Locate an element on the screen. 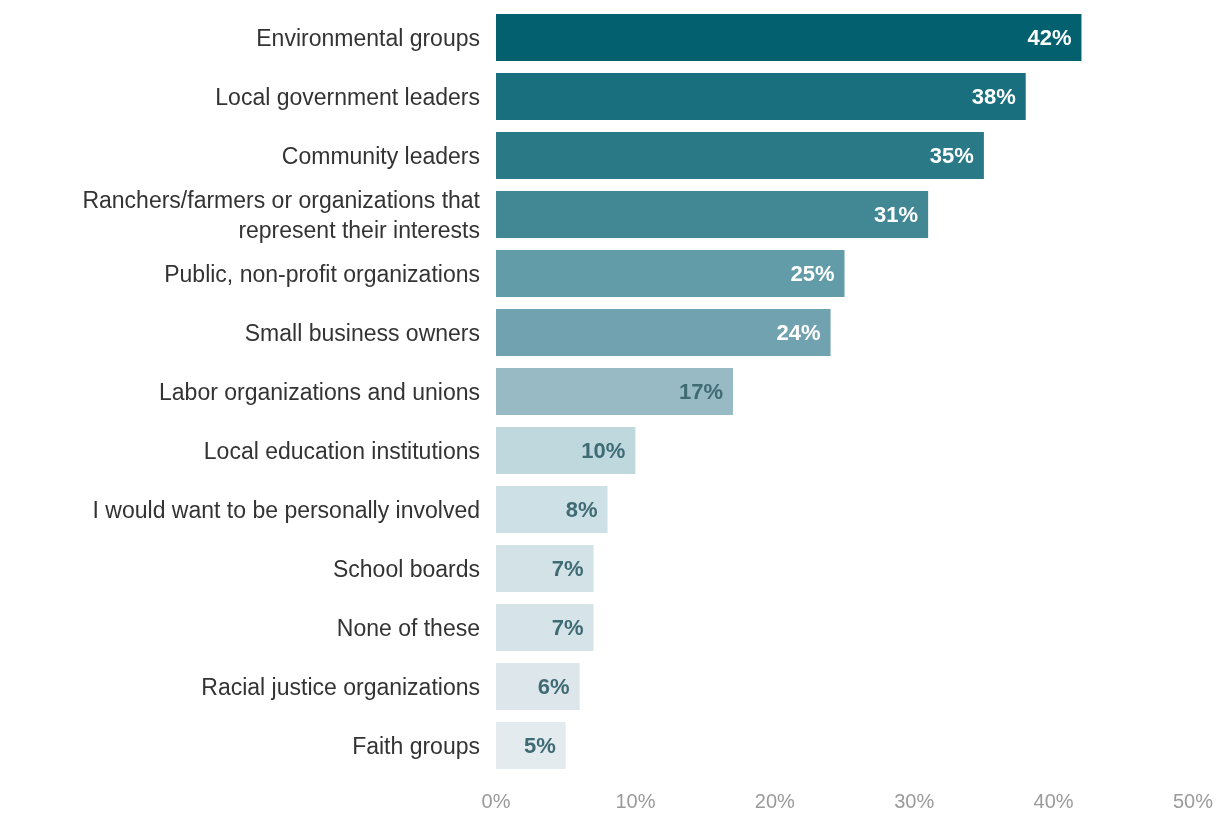 The width and height of the screenshot is (1223, 827). data-label: 17% is located at coordinates (700, 391).